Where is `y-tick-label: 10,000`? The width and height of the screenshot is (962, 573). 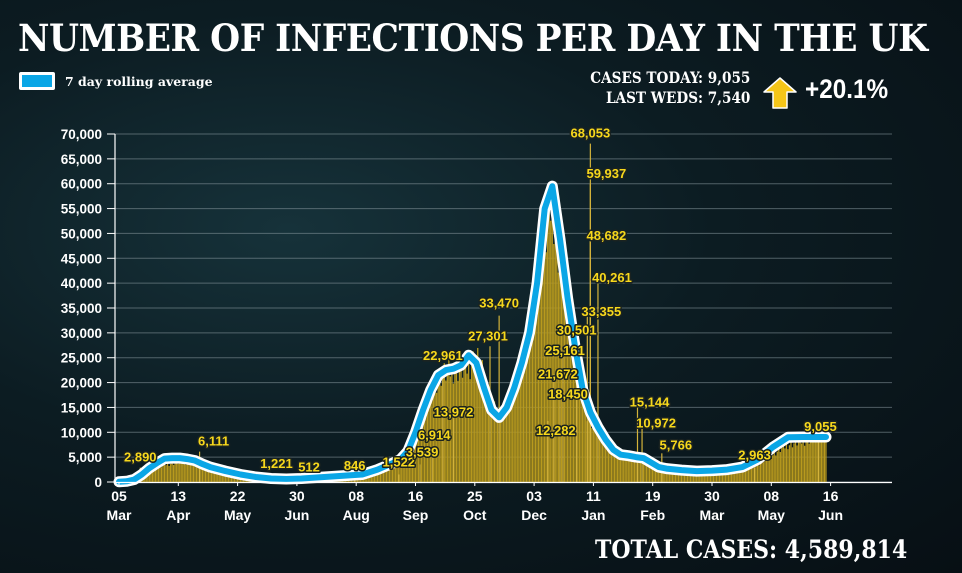 y-tick-label: 10,000 is located at coordinates (81, 432).